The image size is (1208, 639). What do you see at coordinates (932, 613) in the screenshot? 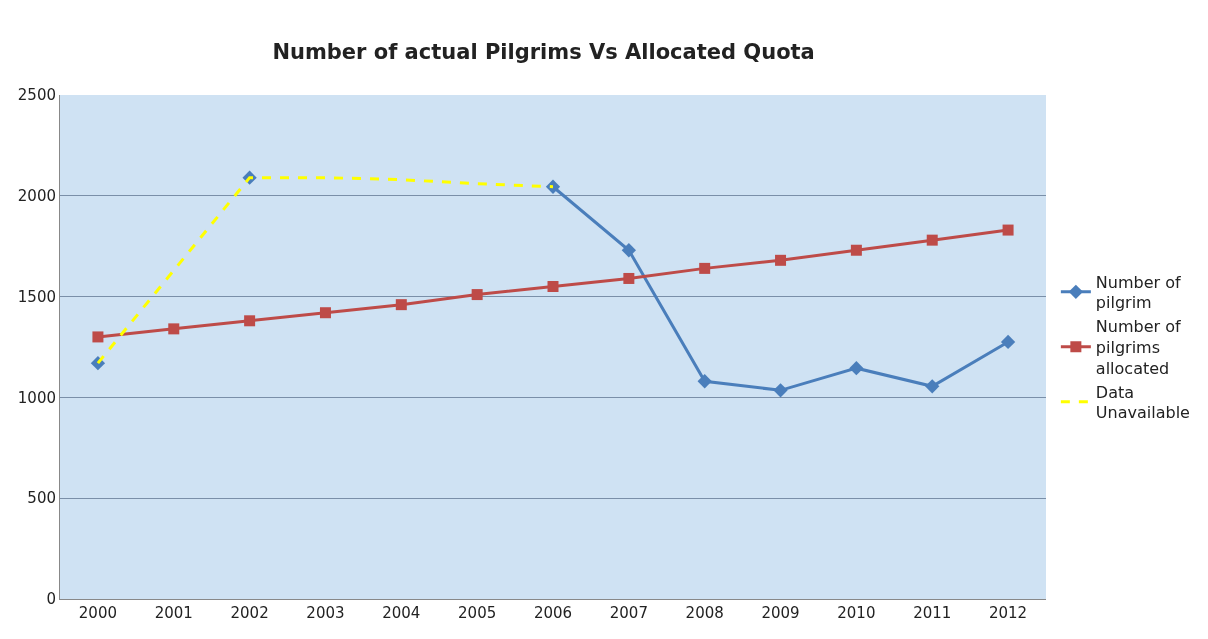
I see `x-tick-label: 2011` at bounding box center [932, 613].